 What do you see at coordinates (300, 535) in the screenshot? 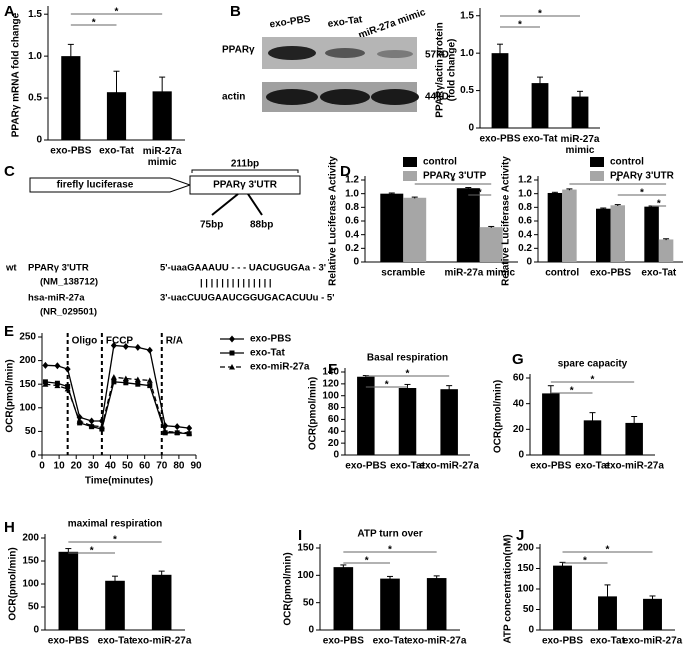
I see `panel-letter: I` at bounding box center [300, 535].